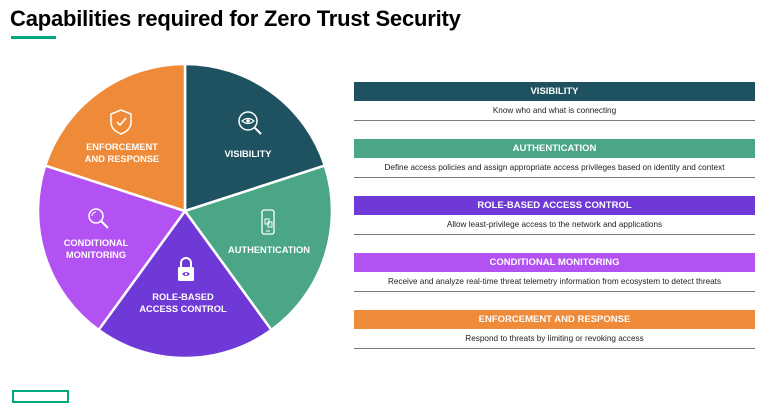  Describe the element at coordinates (96, 249) in the screenshot. I see `wheel-segment-label: CONDITIONAL MONITORING` at that location.